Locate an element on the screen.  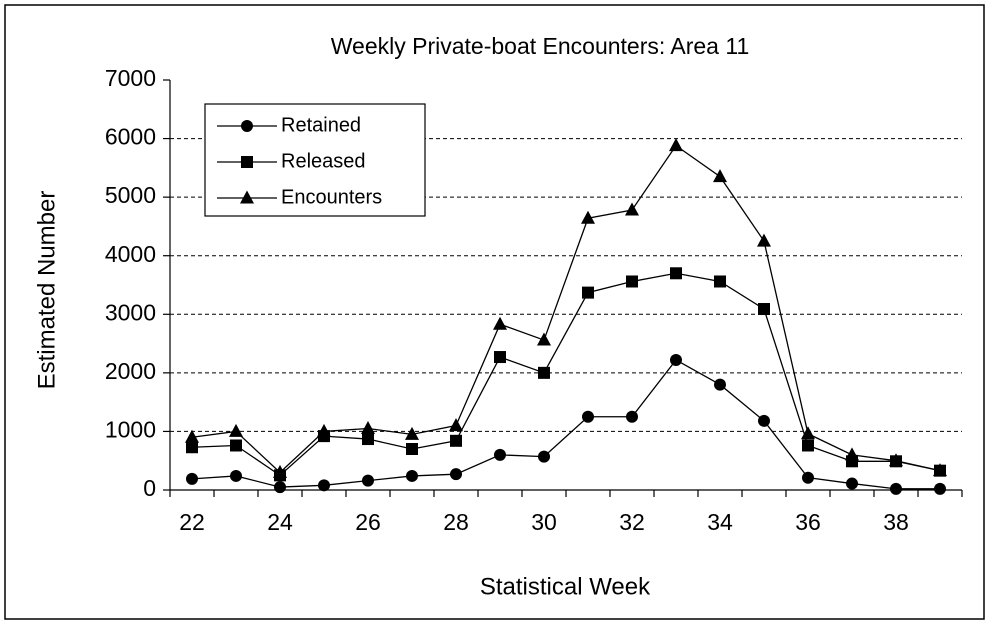
x-tick-label: 30 is located at coordinates (544, 522).